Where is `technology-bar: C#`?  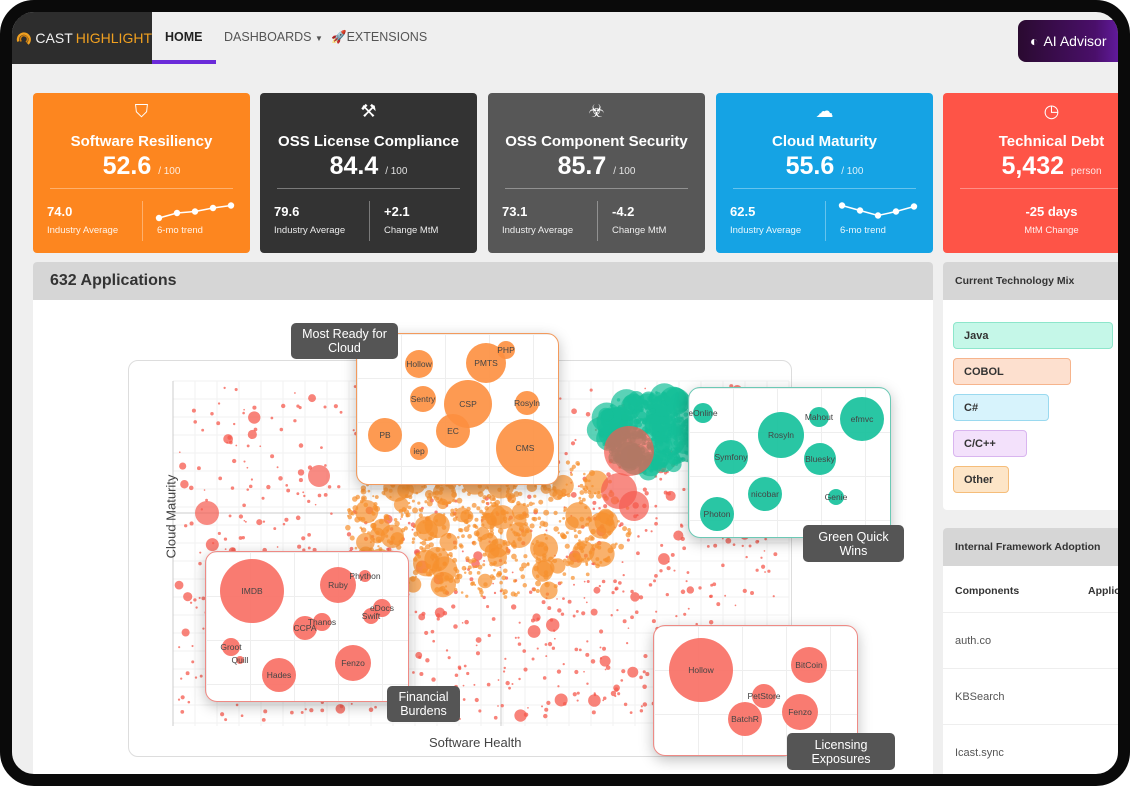 technology-bar: C# is located at coordinates (1001, 407).